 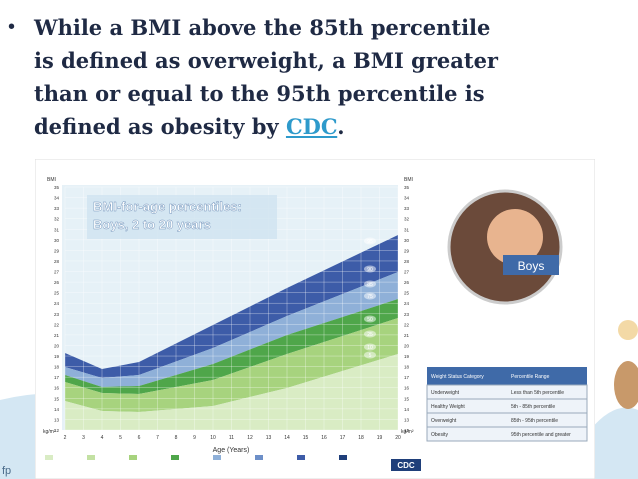 I want to click on x-axis-label: Age (Years), so click(x=231, y=450).